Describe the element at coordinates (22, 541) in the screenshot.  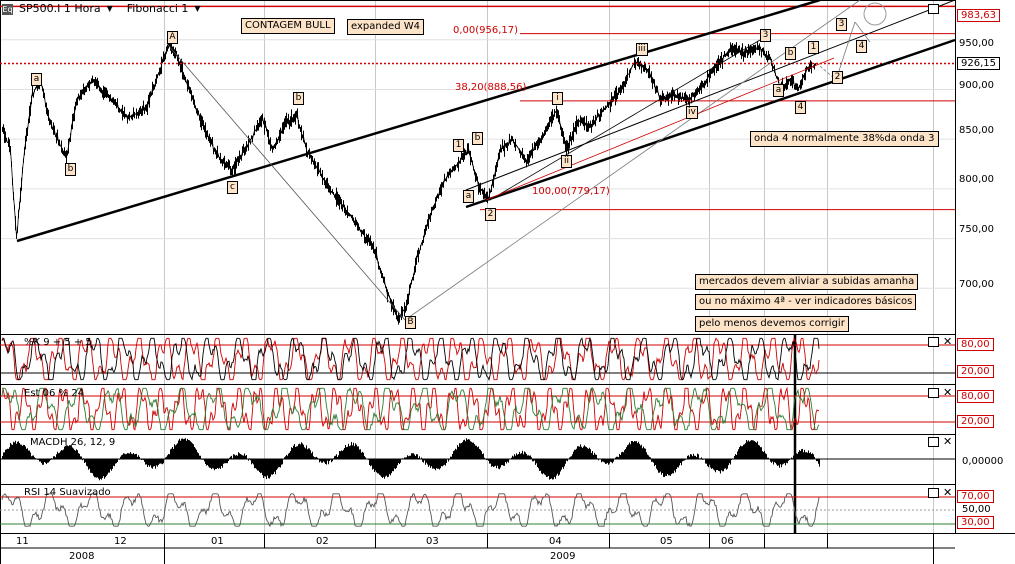
I see `x-tick-month: 11` at that location.